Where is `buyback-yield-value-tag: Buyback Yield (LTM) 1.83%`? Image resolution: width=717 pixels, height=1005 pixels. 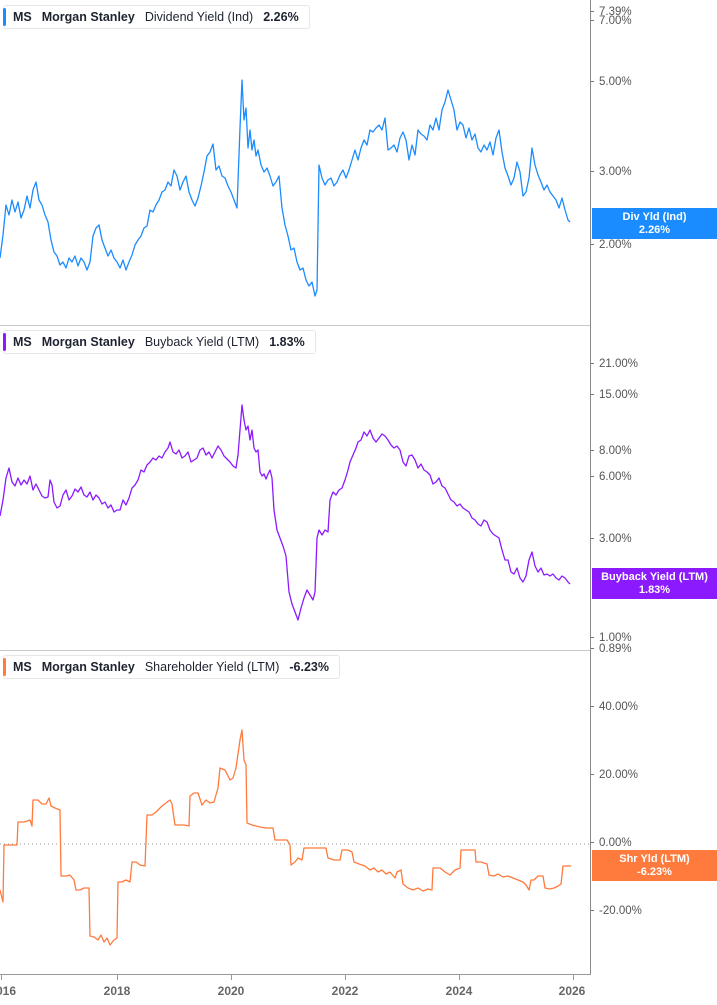 buyback-yield-value-tag: Buyback Yield (LTM) 1.83% is located at coordinates (654, 583).